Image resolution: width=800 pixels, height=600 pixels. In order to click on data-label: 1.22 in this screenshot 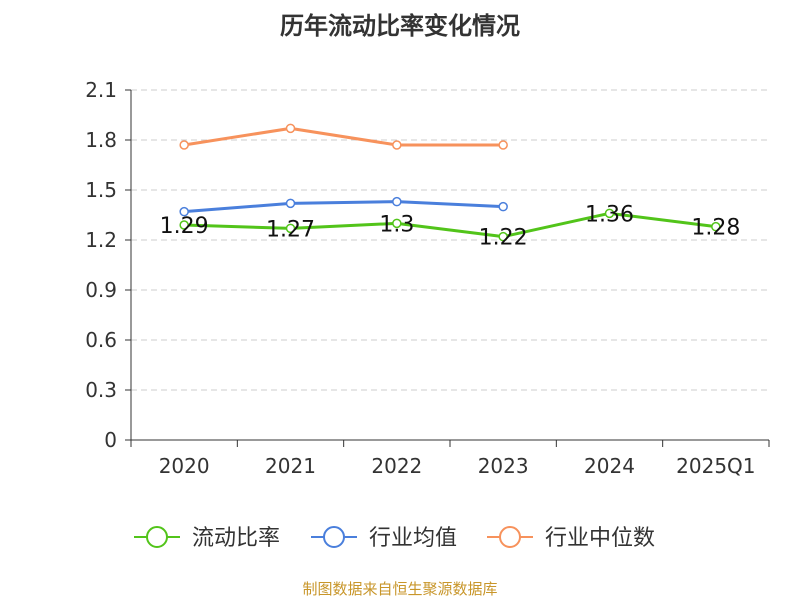, I will do `click(503, 238)`.